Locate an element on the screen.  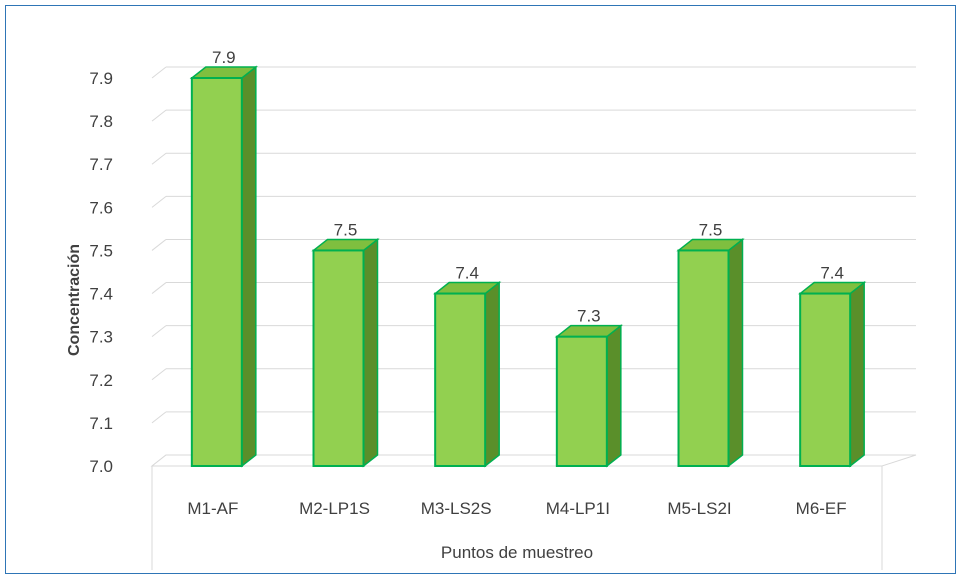
y-tick-label: 7.2 is located at coordinates (101, 380).